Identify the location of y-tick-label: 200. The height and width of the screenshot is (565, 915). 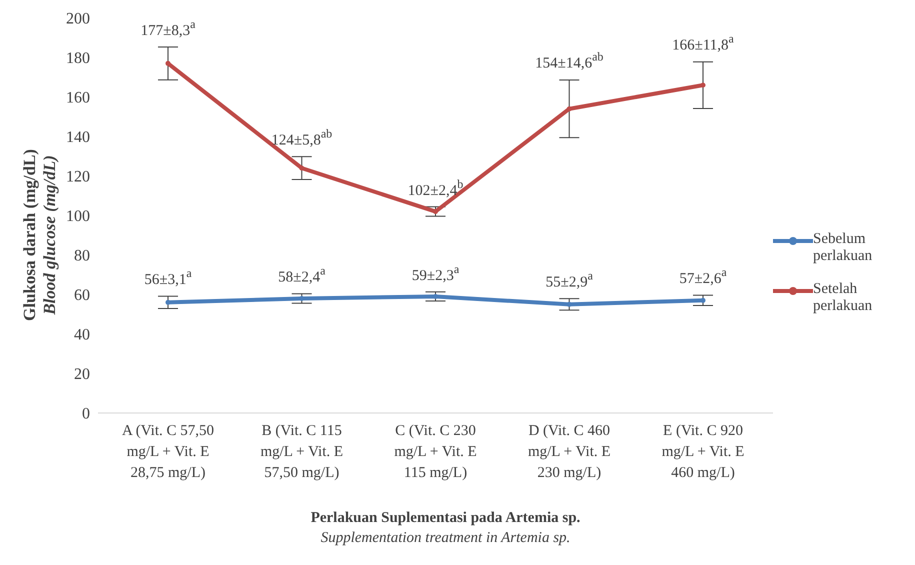
(78, 19).